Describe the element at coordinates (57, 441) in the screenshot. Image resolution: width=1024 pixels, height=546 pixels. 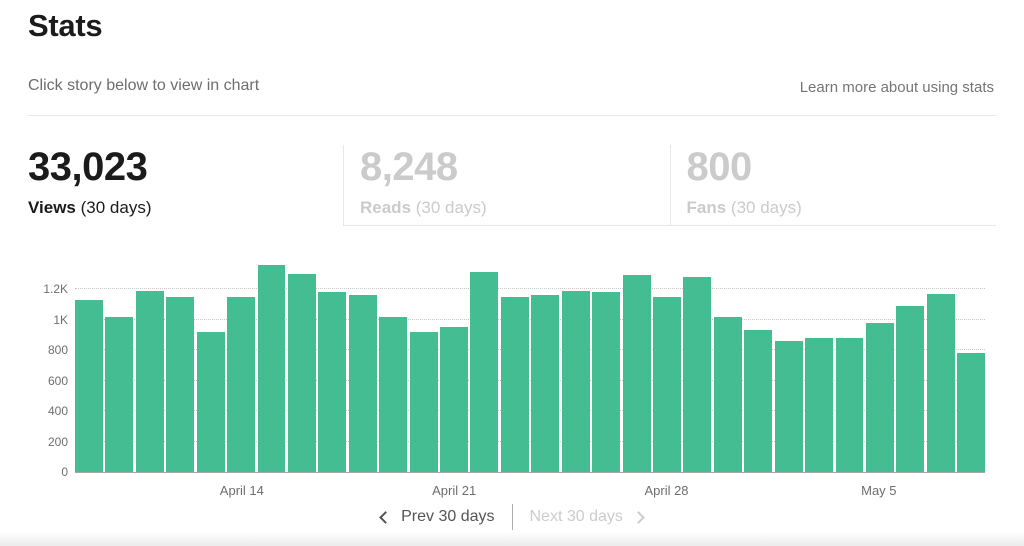
I see `y-axis-tick-label: 200` at that location.